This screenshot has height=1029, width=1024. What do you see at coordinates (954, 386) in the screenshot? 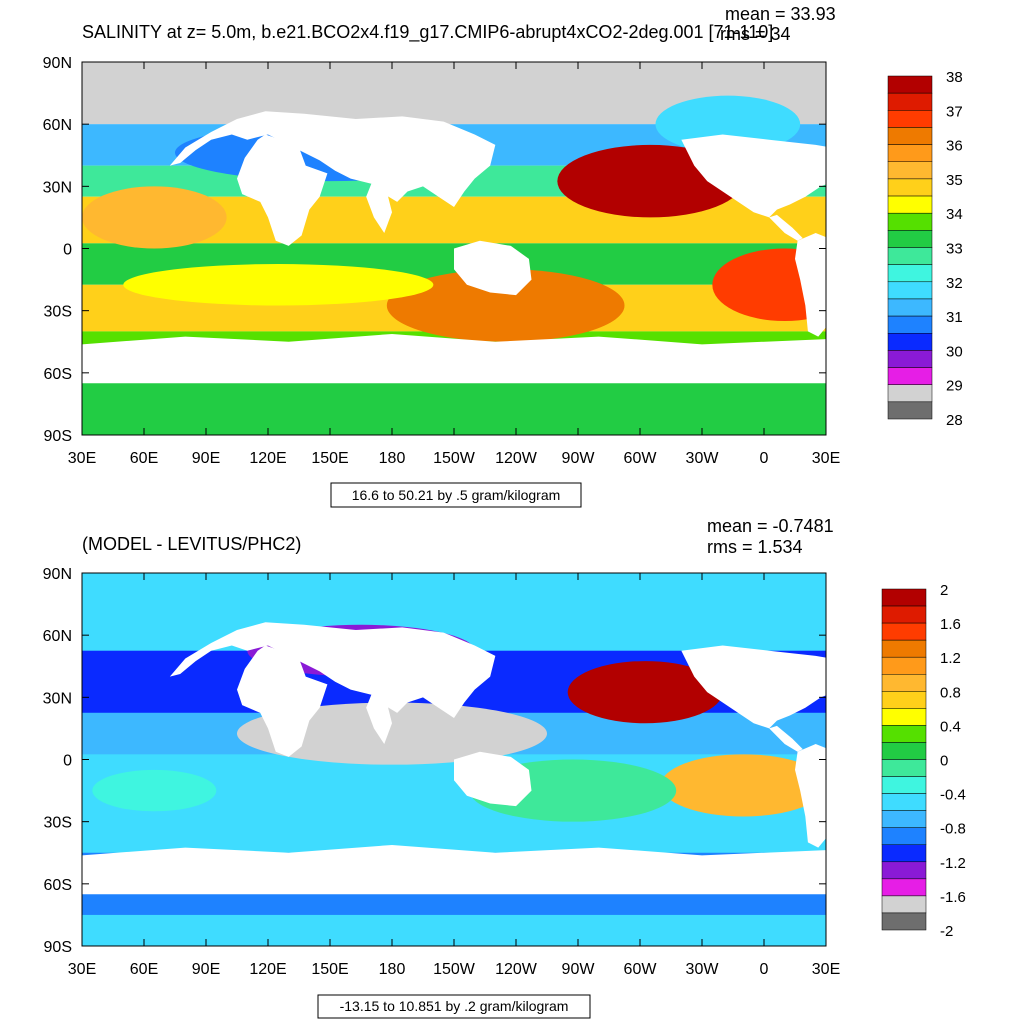
I see `colorbar-tick-label: 29` at bounding box center [954, 386].